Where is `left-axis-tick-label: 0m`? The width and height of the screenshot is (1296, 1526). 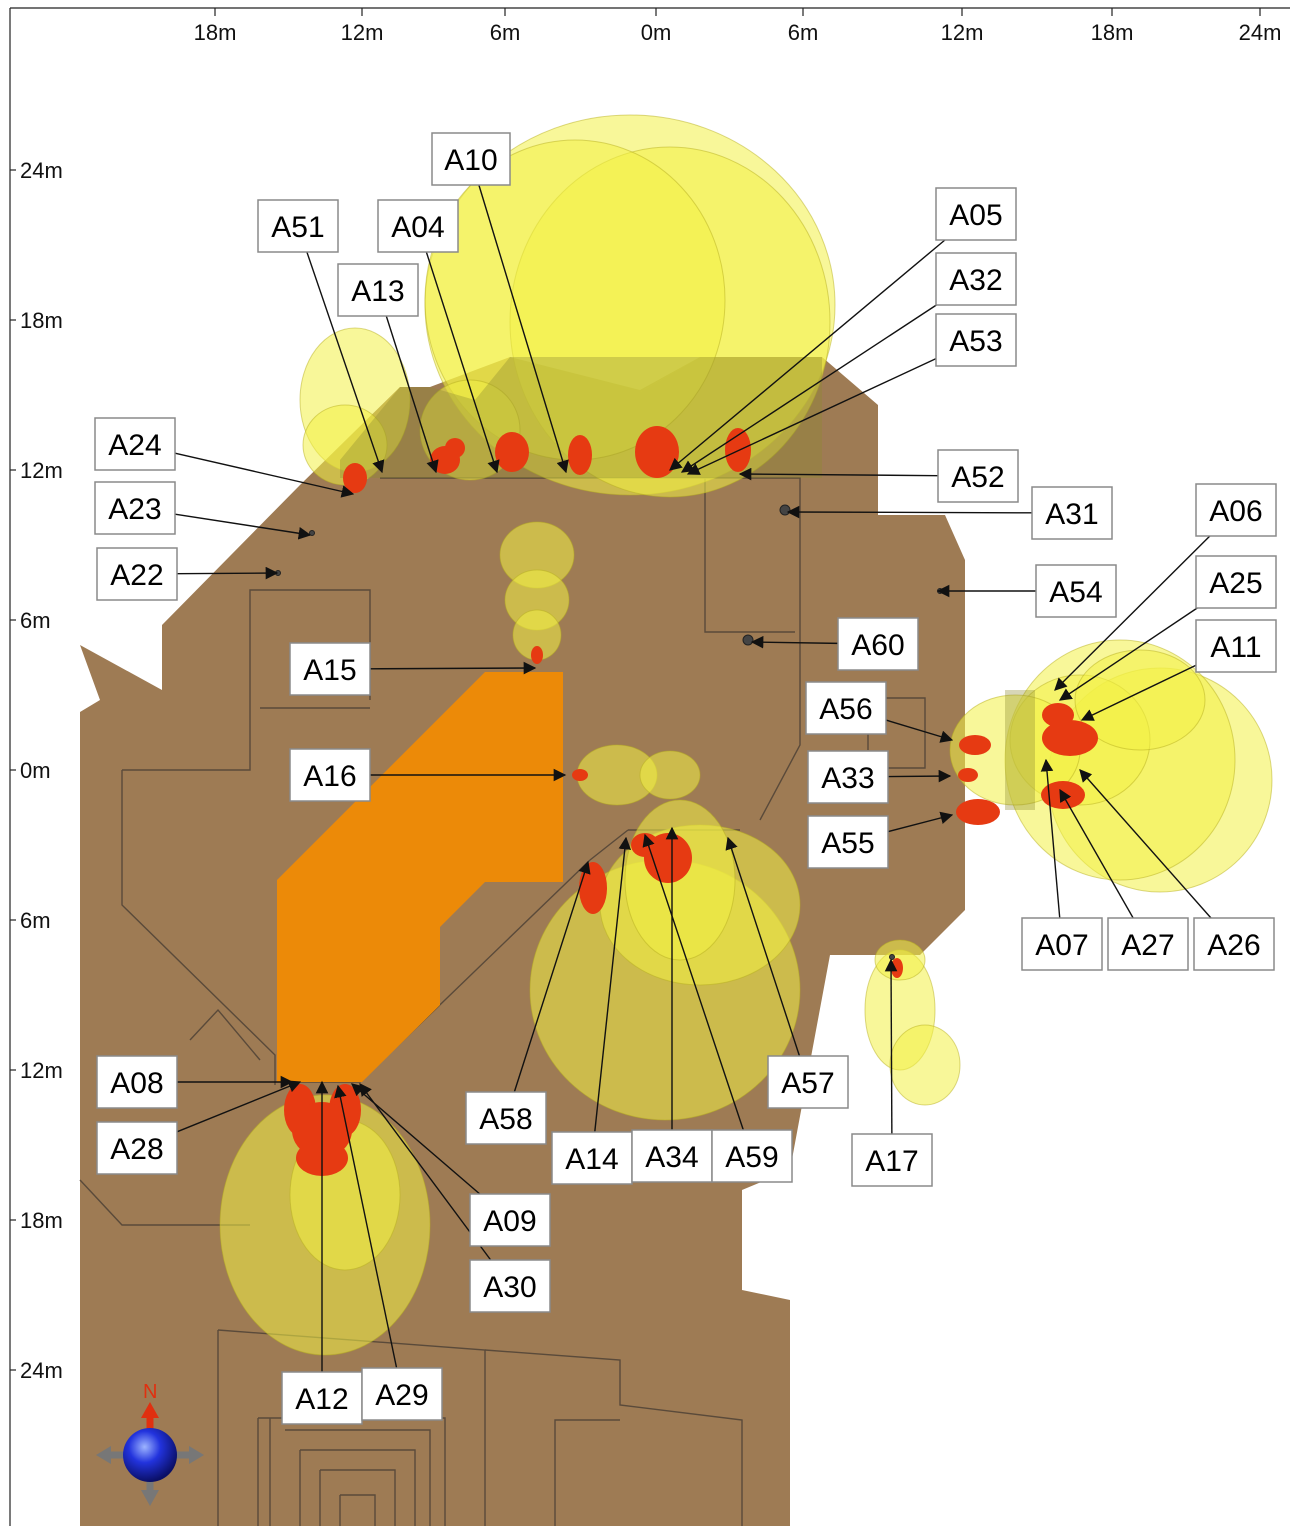
left-axis-tick-label: 0m is located at coordinates (35, 770).